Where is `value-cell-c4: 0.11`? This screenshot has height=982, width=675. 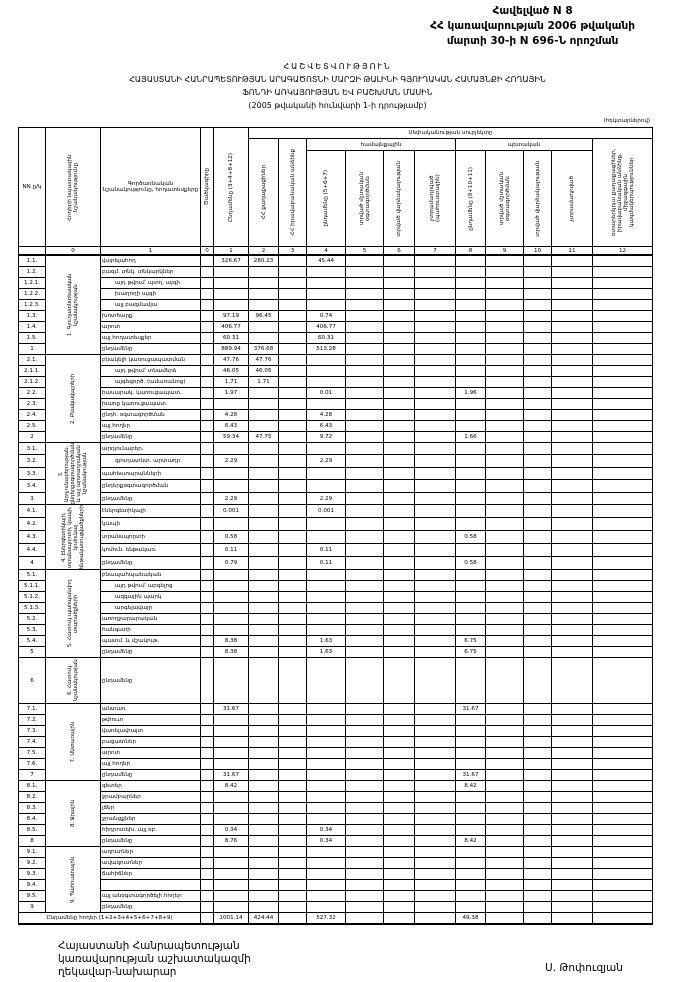 value-cell-c4: 0.11 is located at coordinates (326, 563).